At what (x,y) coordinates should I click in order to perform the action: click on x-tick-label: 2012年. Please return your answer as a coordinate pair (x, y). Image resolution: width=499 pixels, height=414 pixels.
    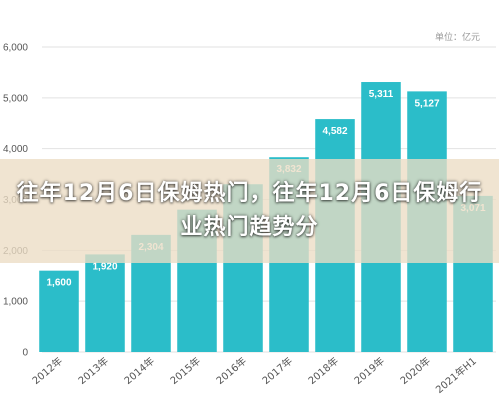
    Looking at the image, I should click on (47, 370).